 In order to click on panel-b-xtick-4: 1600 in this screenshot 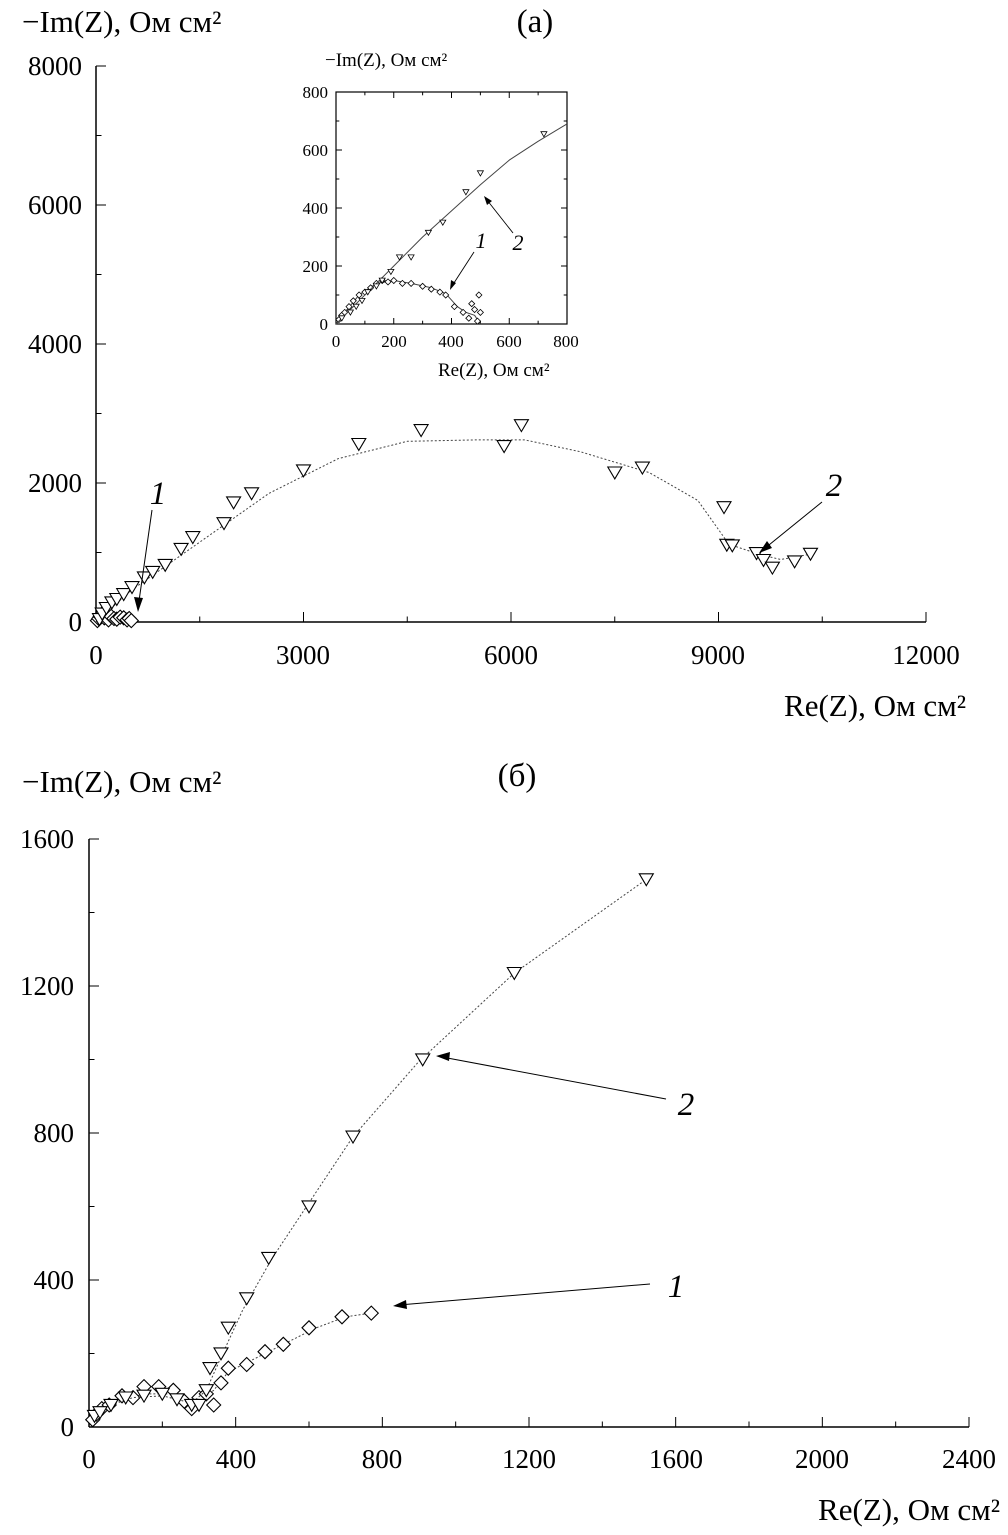, I will do `click(676, 1459)`.